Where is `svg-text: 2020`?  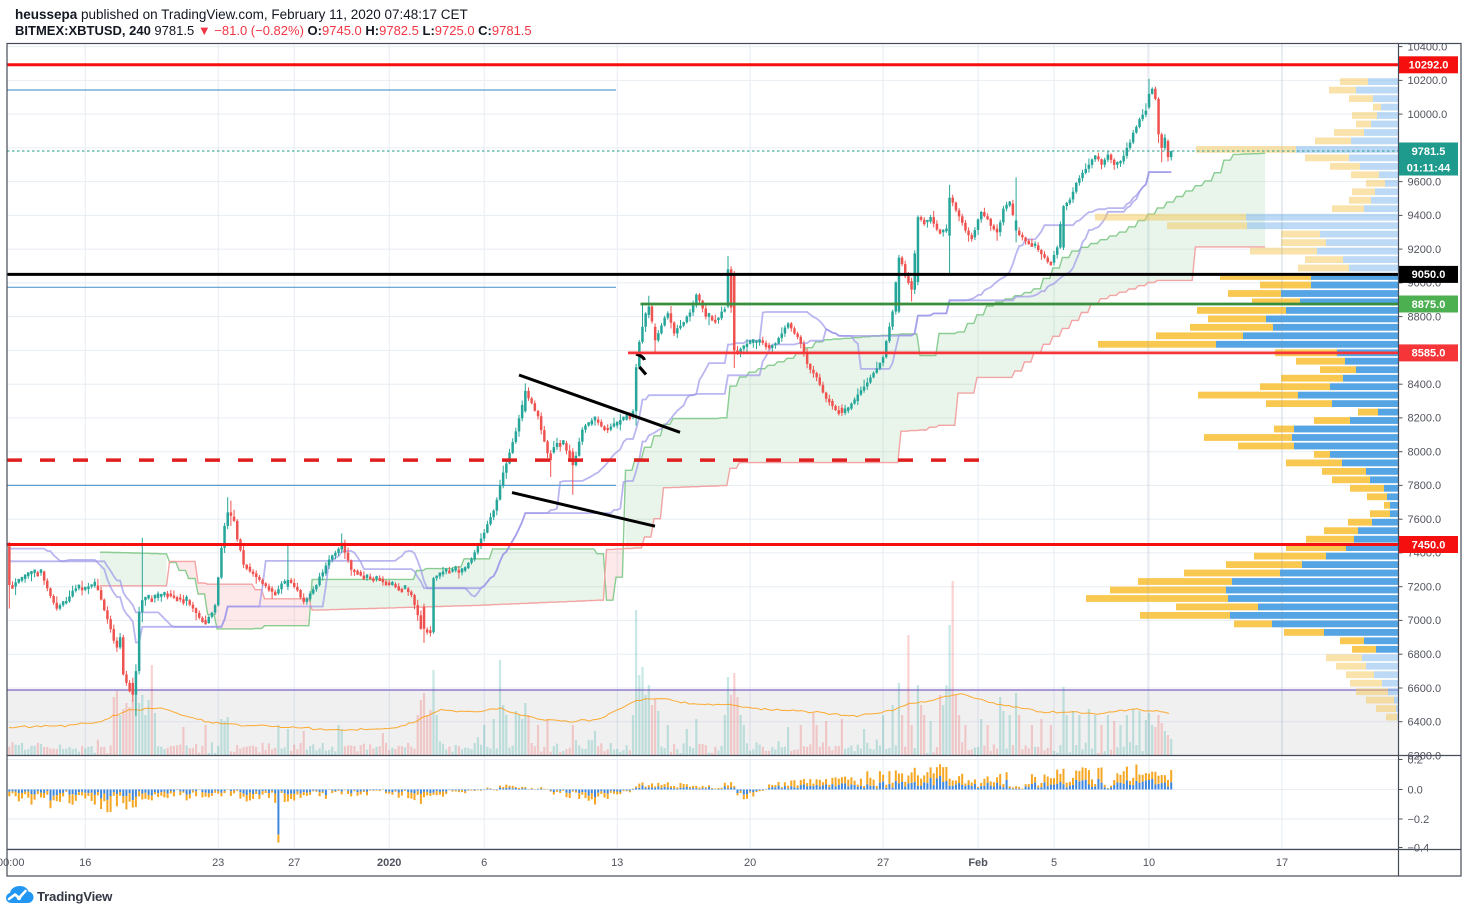 svg-text: 2020 is located at coordinates (389, 863).